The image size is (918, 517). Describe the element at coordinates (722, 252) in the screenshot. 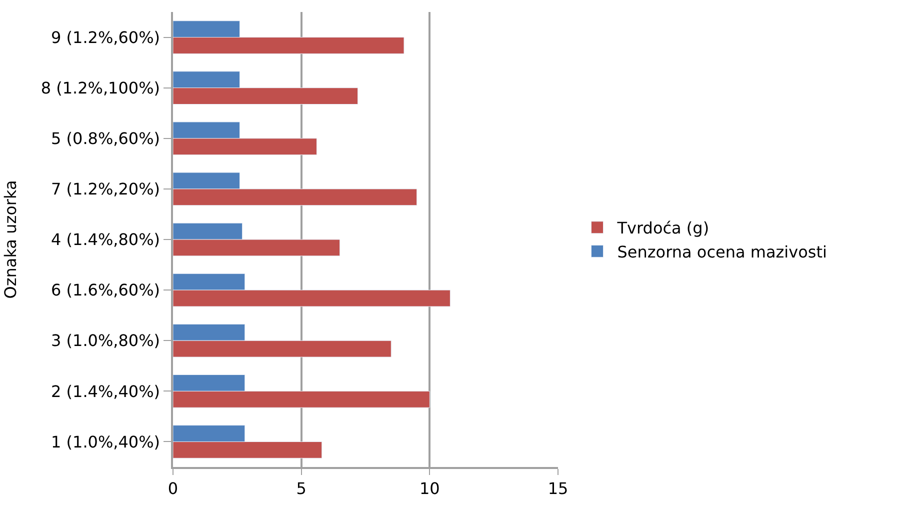

I see `legend-label: Senzorna ocena mazivosti` at that location.